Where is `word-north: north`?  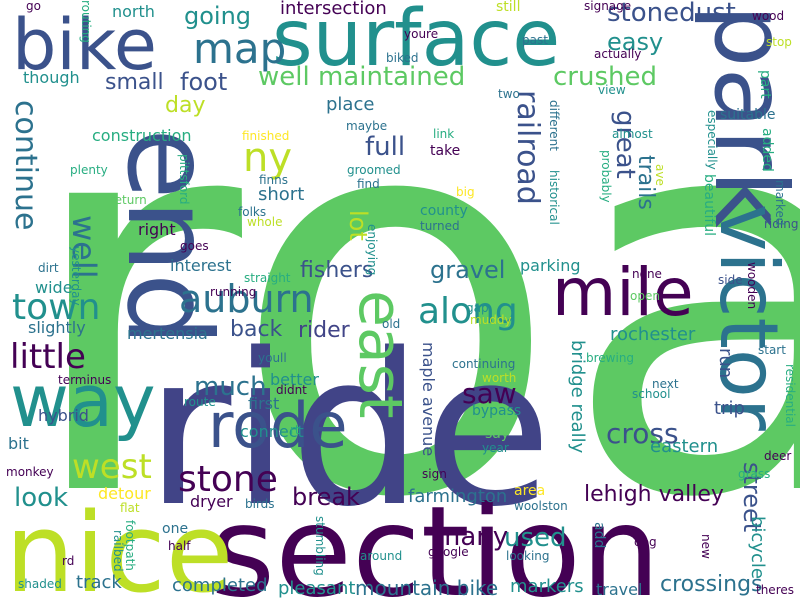 word-north: north is located at coordinates (133, 11).